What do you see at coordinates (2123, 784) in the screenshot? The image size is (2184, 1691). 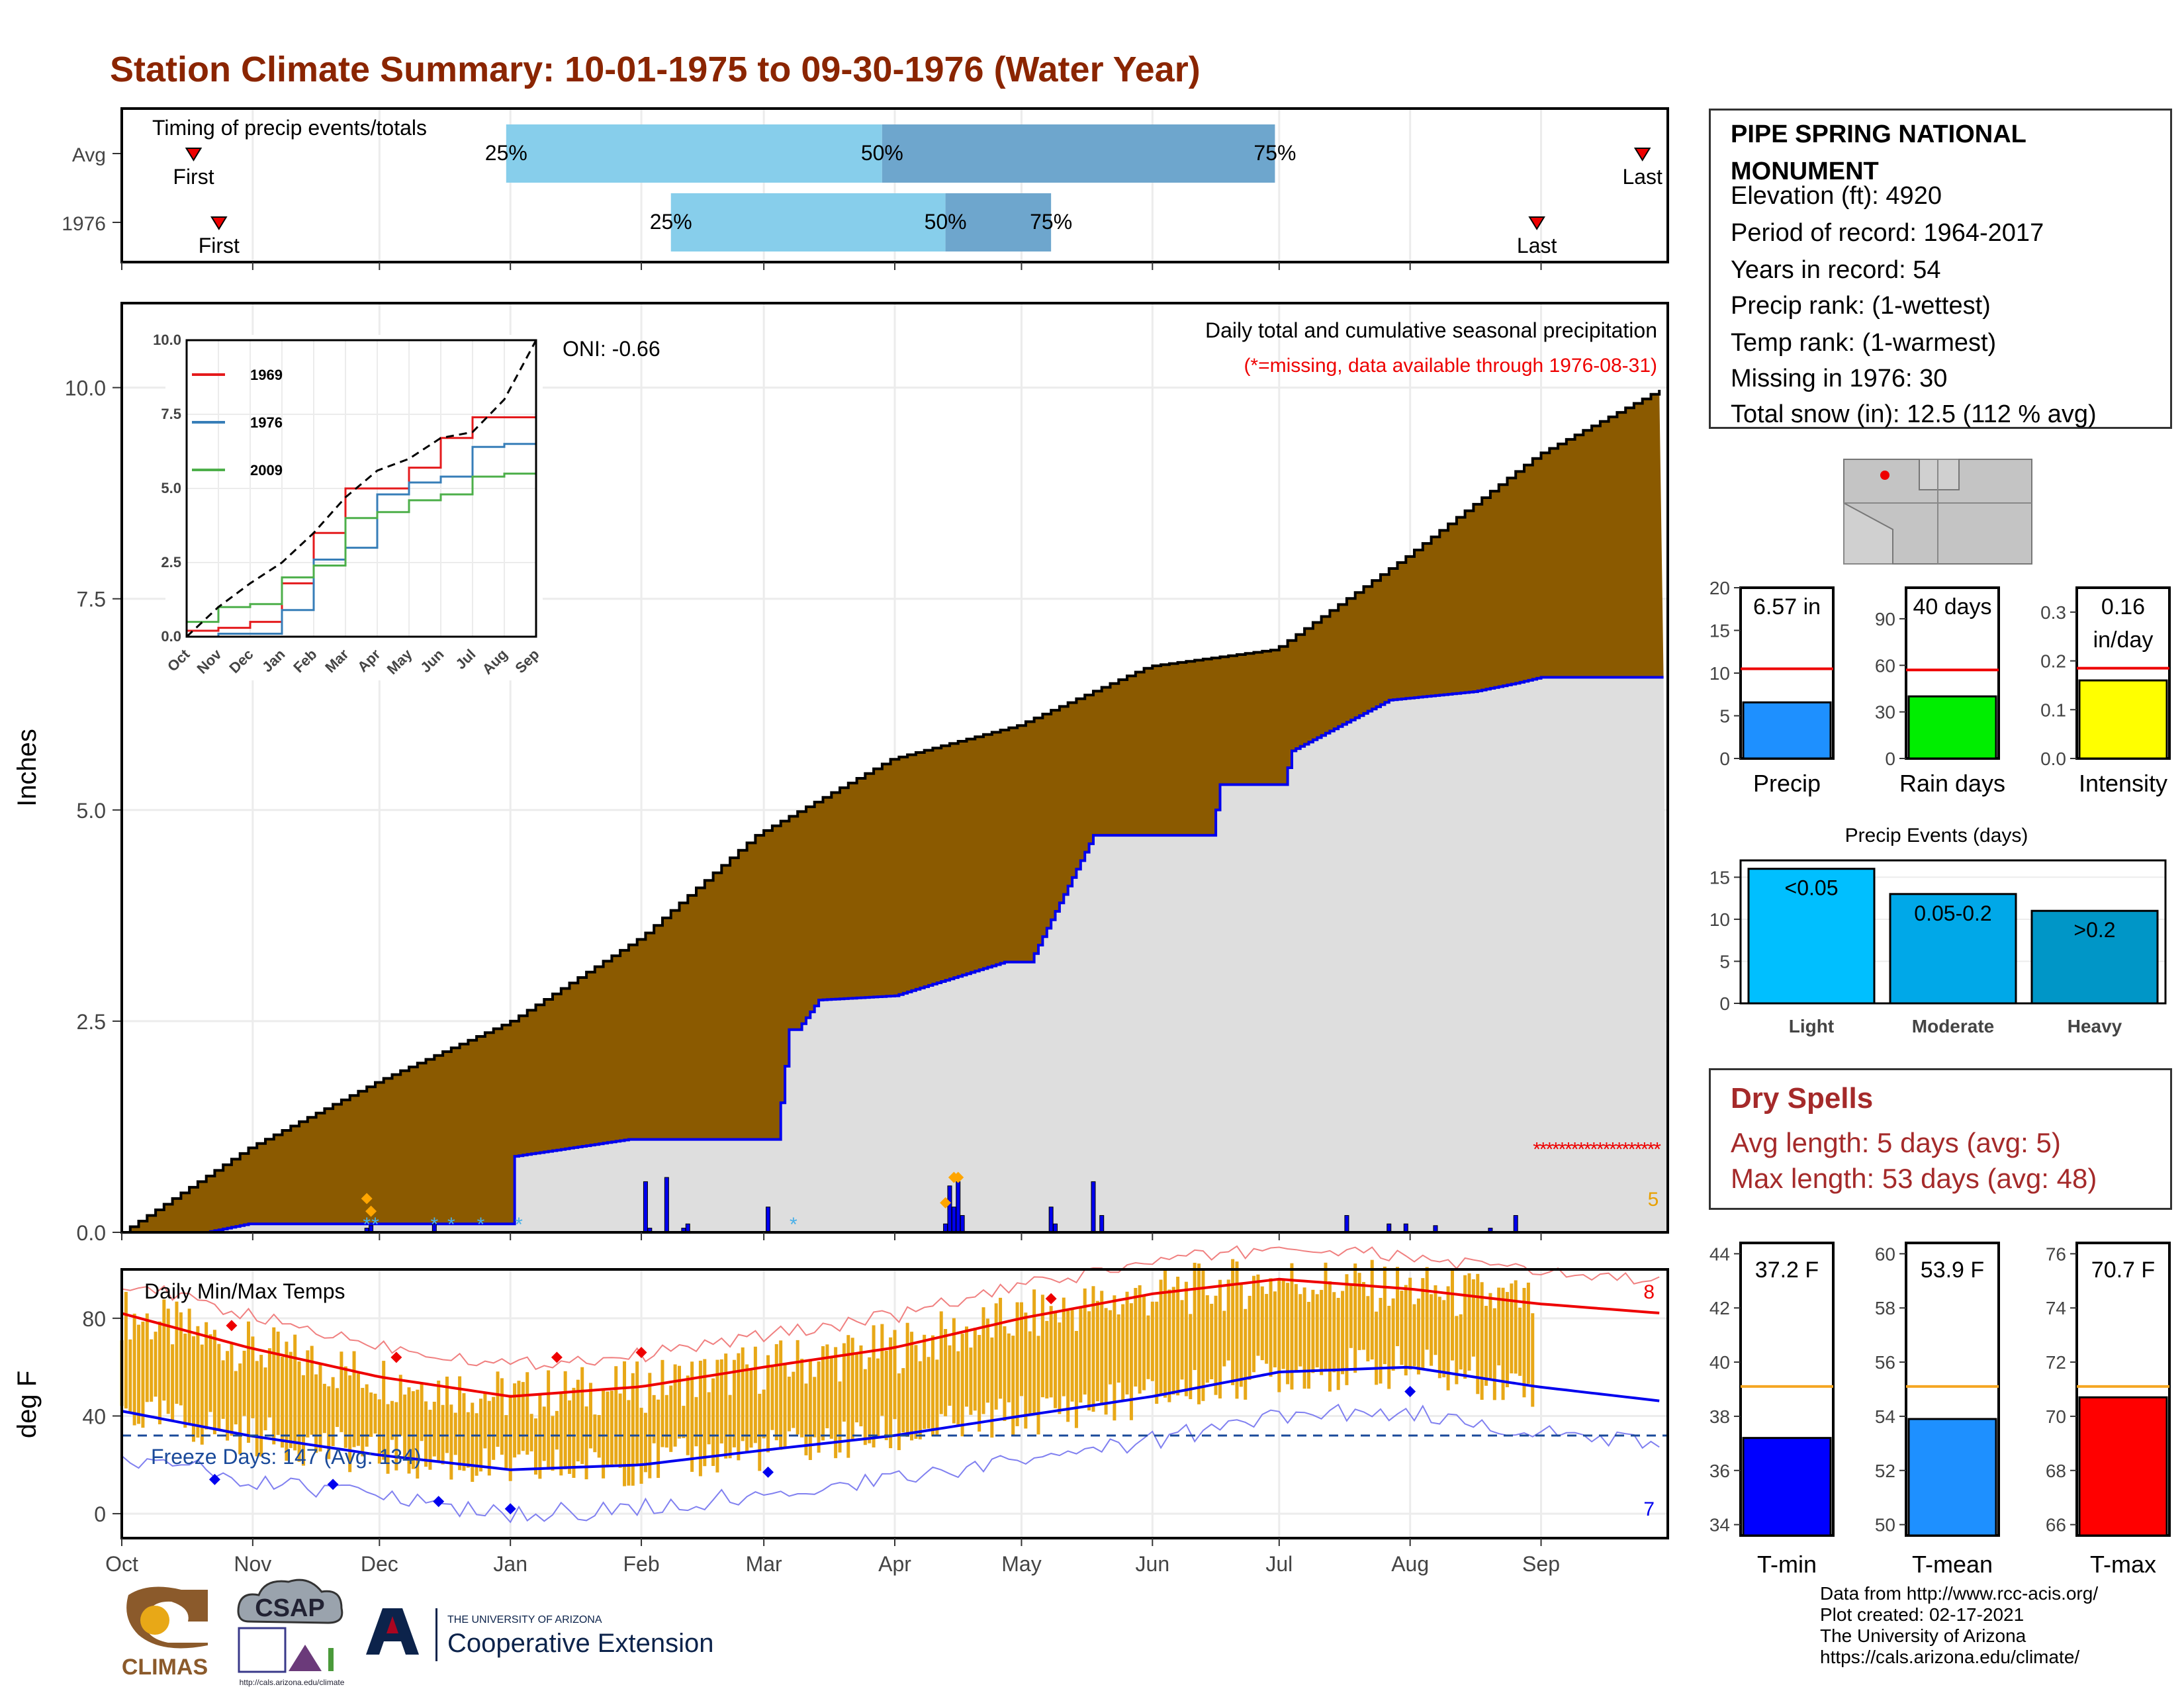 I see `summary-x-label: Intensity` at bounding box center [2123, 784].